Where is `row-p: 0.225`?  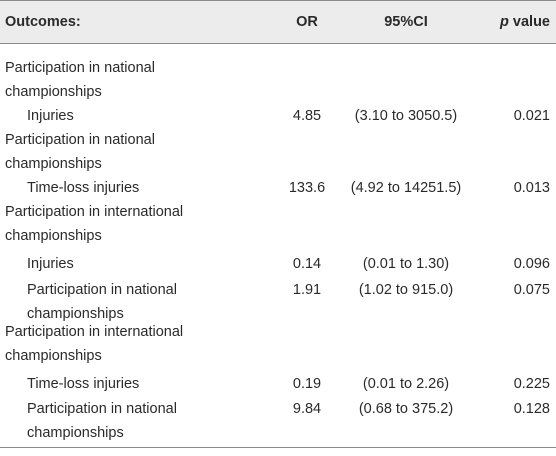 row-p: 0.225 is located at coordinates (531, 384).